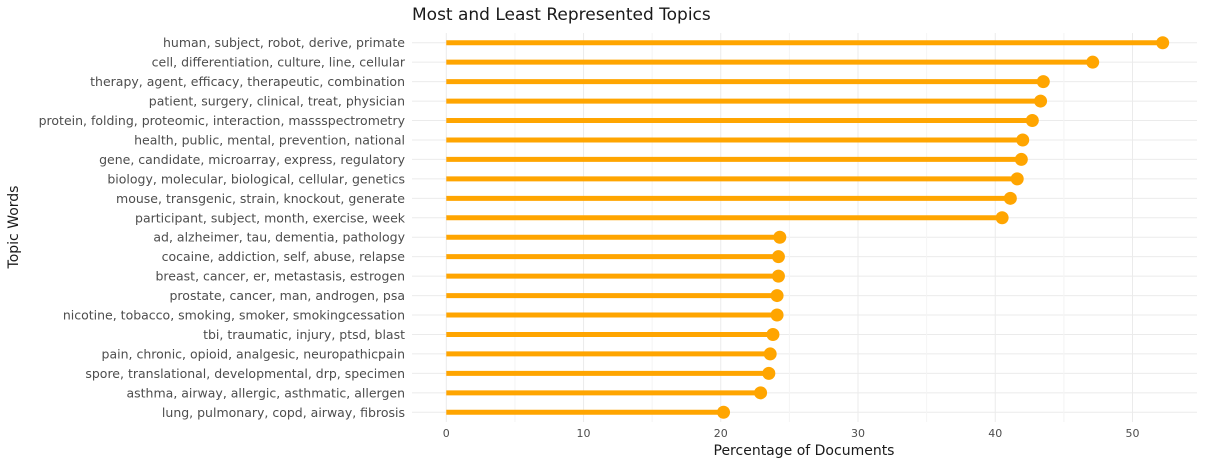 The height and width of the screenshot is (465, 1205). Describe the element at coordinates (1132, 433) in the screenshot. I see `x-tick-label: 50` at that location.